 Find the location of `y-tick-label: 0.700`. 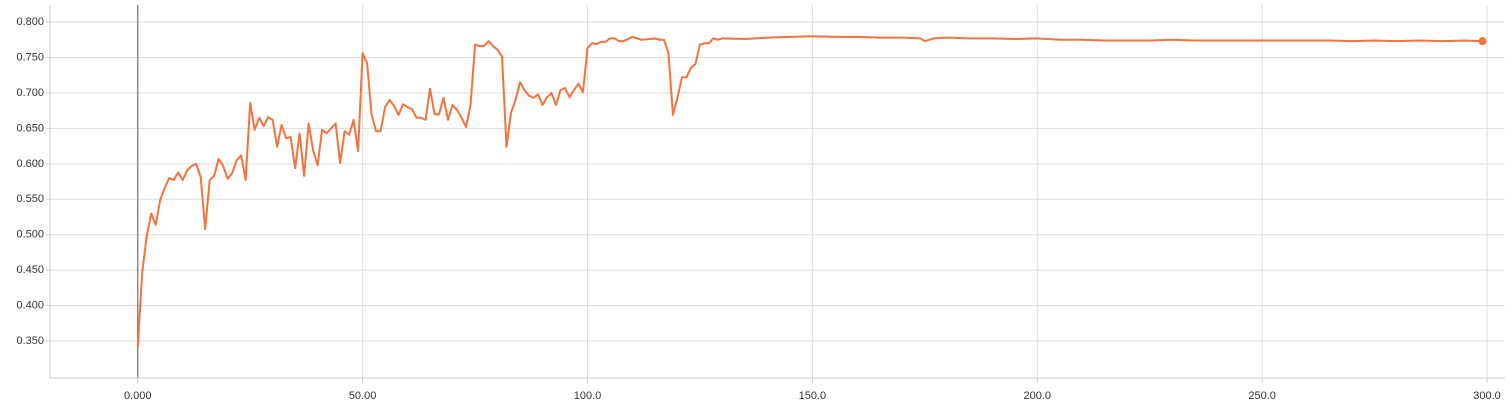

y-tick-label: 0.700 is located at coordinates (30, 93).